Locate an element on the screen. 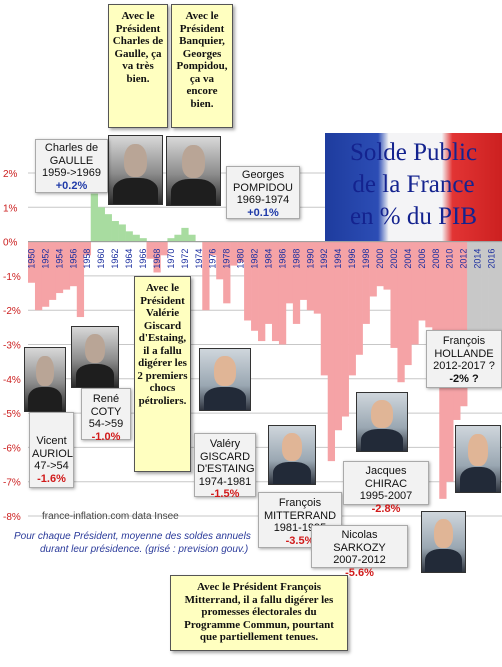 The image size is (502, 667). bar-1968 is located at coordinates (157, 257).